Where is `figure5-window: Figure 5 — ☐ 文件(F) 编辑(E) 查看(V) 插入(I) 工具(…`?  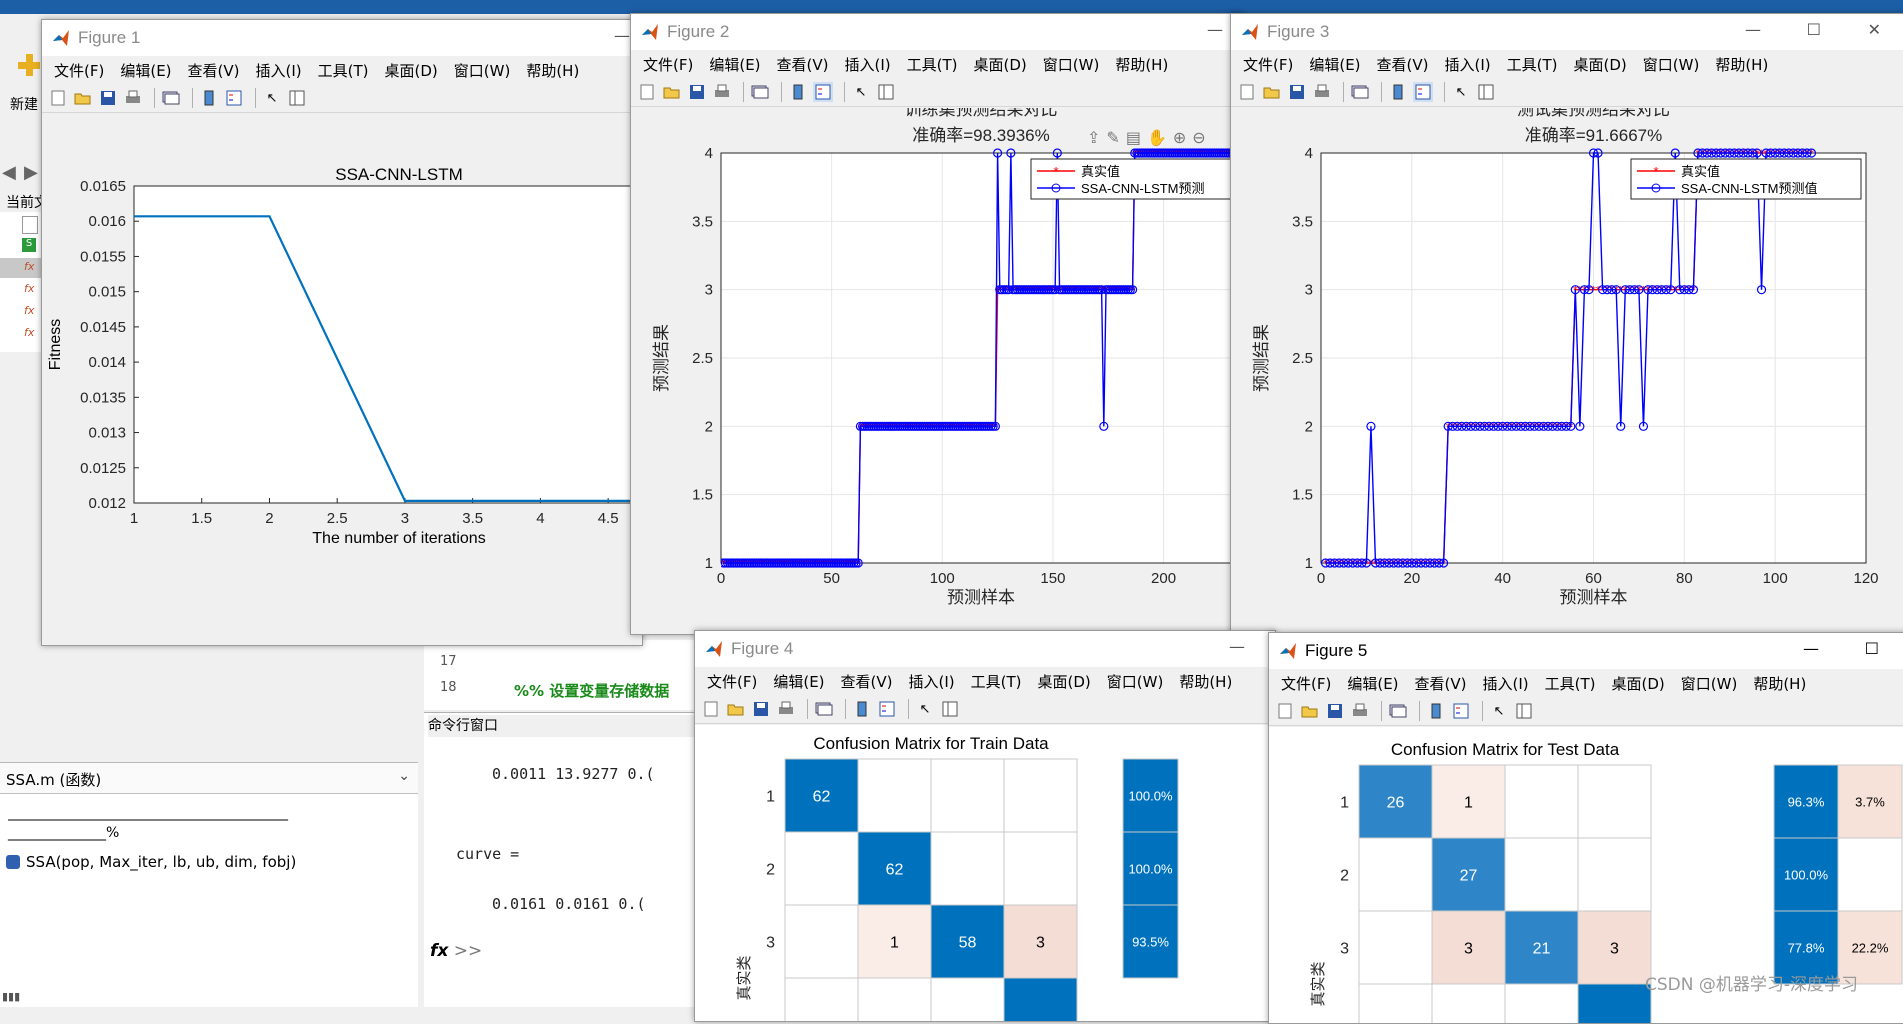
figure5-window: Figure 5 — ☐ 文件(F) 编辑(E) 查看(V) 插入(I) 工具(… is located at coordinates (1585, 828).